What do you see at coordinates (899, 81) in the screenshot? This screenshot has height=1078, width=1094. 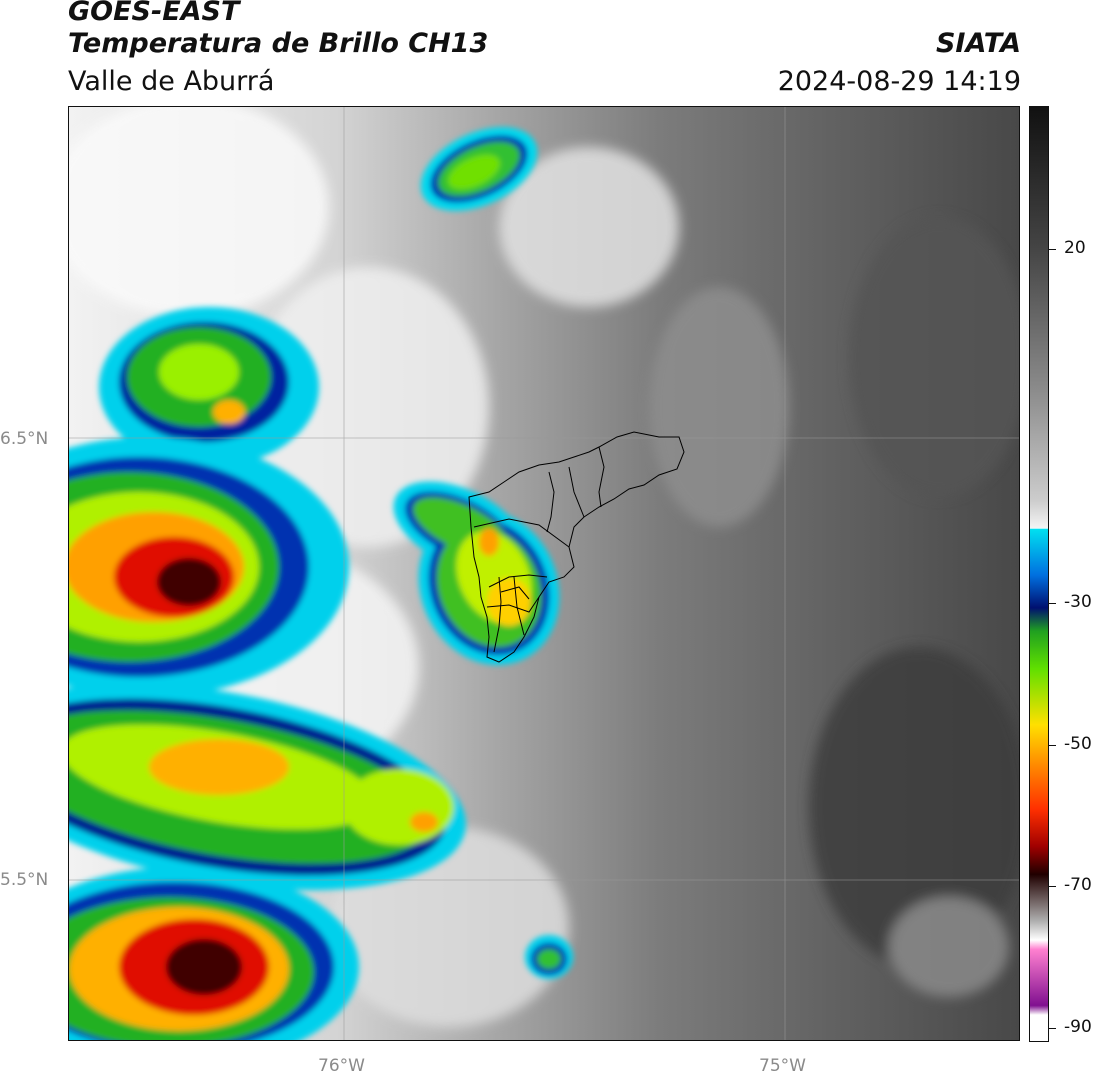 I see `timestamp: 2024-08-29 14:19` at bounding box center [899, 81].